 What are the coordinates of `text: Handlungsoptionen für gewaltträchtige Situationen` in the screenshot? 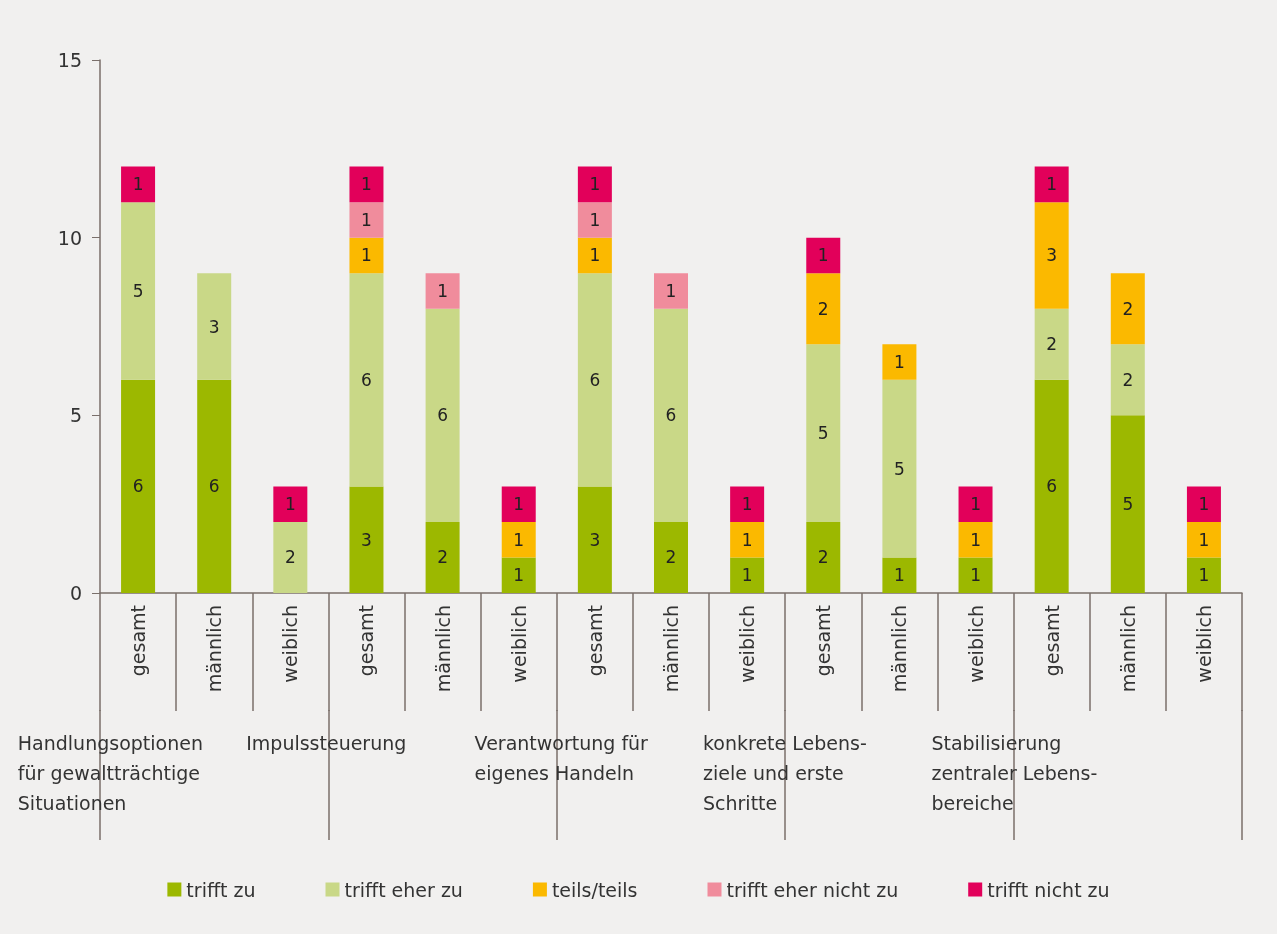 It's located at (110, 773).